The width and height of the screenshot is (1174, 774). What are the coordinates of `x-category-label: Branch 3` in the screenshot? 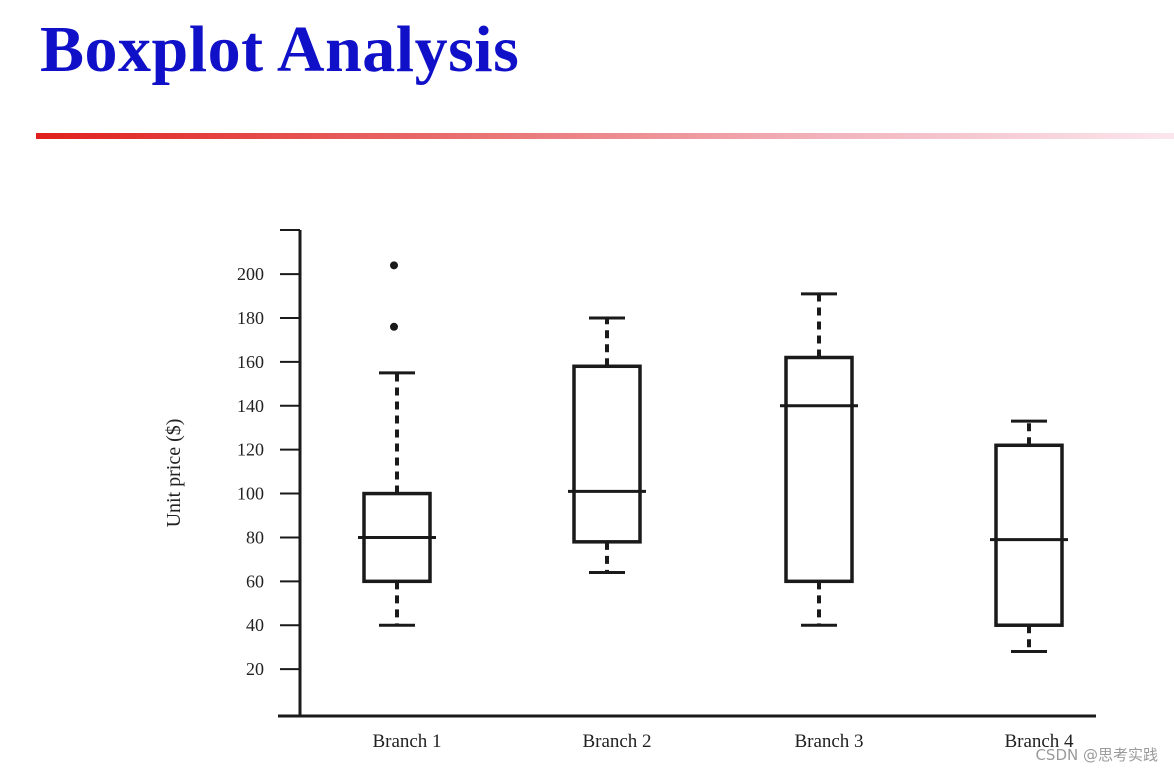 It's located at (828, 741).